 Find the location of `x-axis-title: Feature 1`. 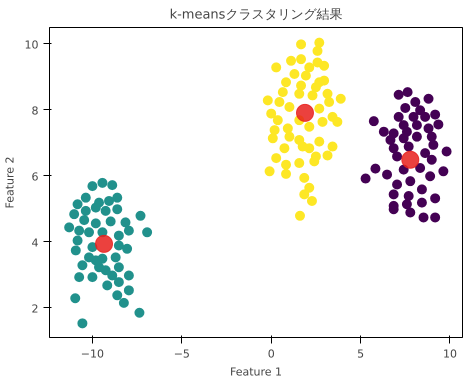

x-axis-title: Feature 1 is located at coordinates (256, 372).